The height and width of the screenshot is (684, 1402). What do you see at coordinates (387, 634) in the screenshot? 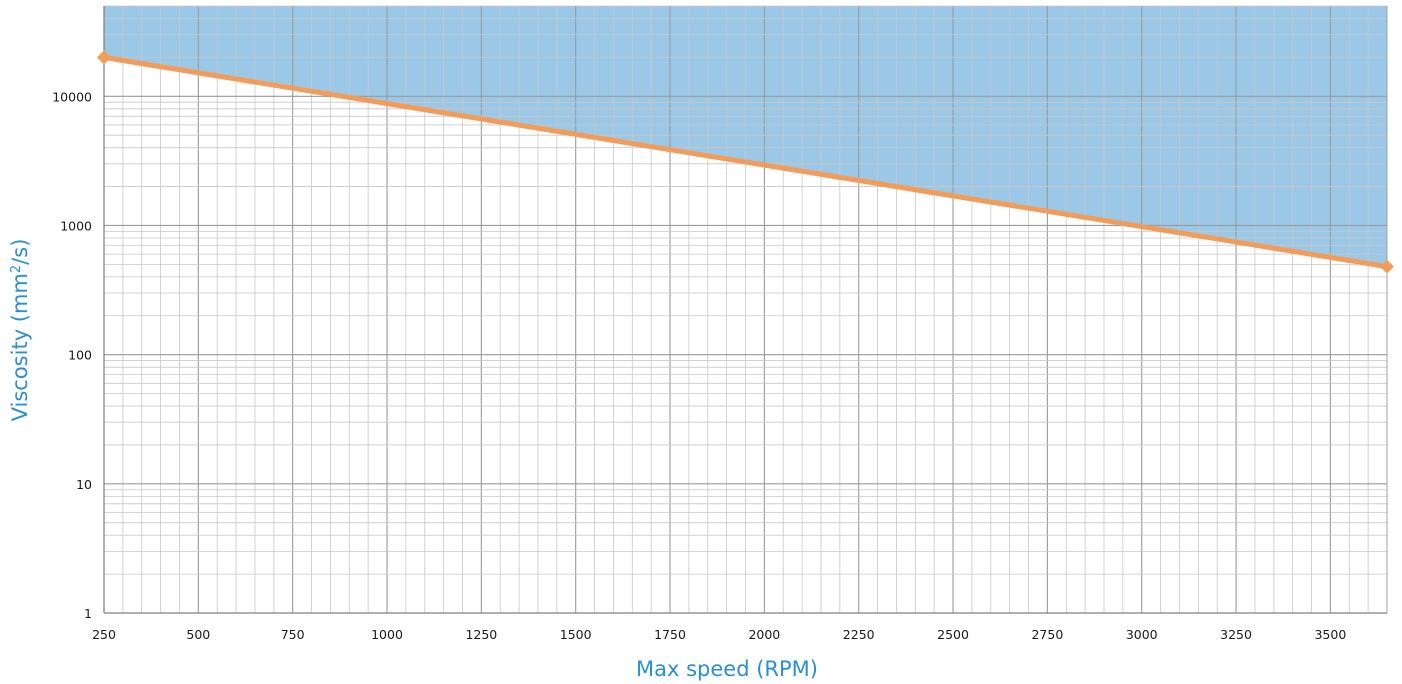
I see `x-tick-label: 1000` at bounding box center [387, 634].